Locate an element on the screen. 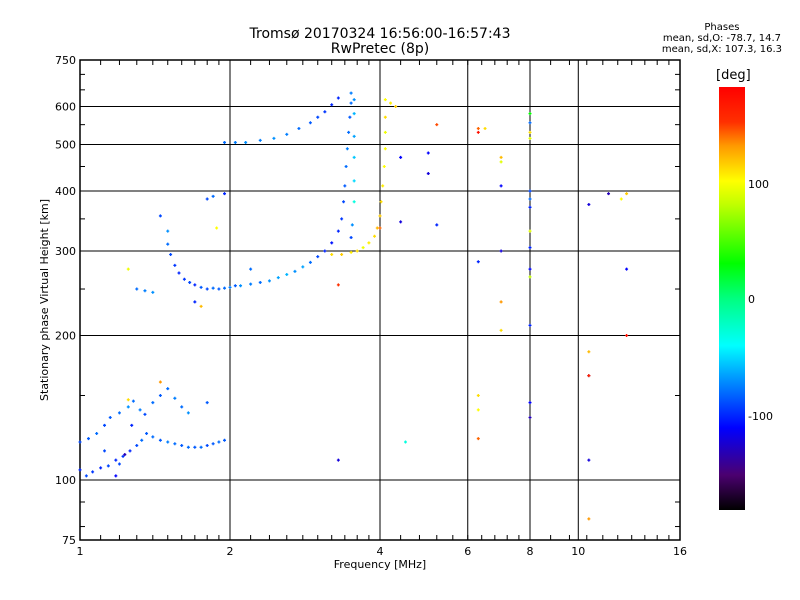 The image size is (800, 600). y-tick-label: 300 is located at coordinates (65, 251).